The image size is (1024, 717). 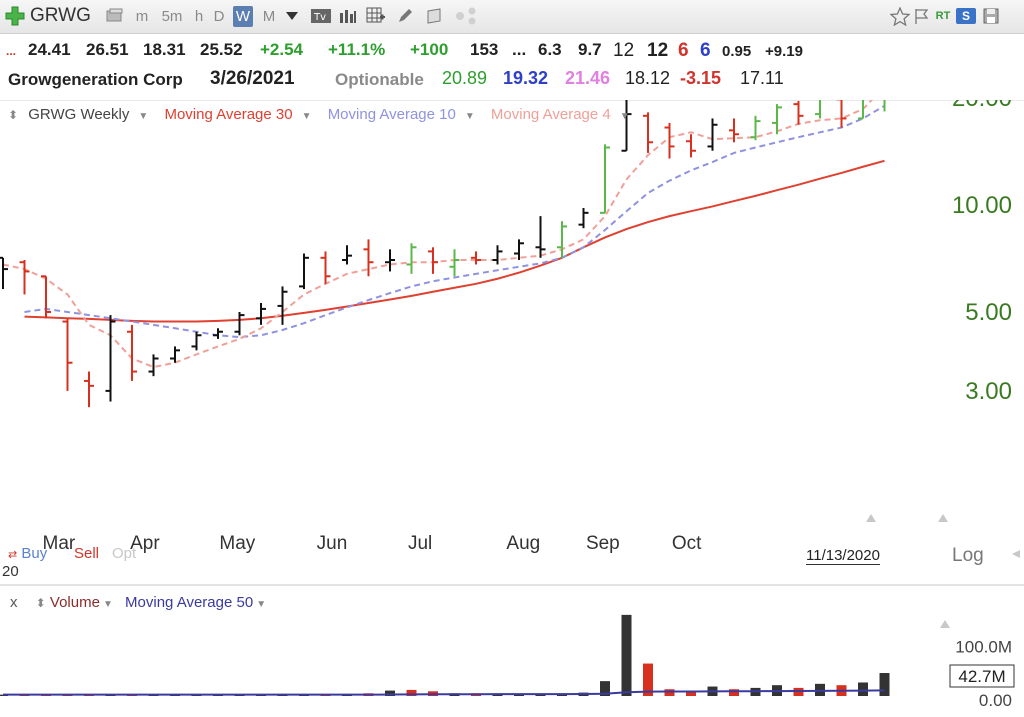 What do you see at coordinates (762, 78) in the screenshot?
I see `quote-v6: 17.11` at bounding box center [762, 78].